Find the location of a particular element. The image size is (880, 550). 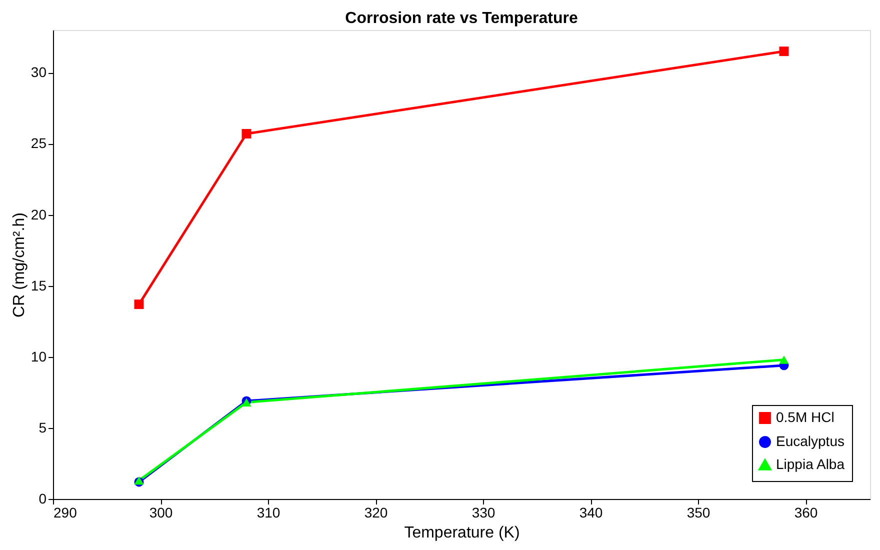

y-tick-label: 30 is located at coordinates (38, 72).